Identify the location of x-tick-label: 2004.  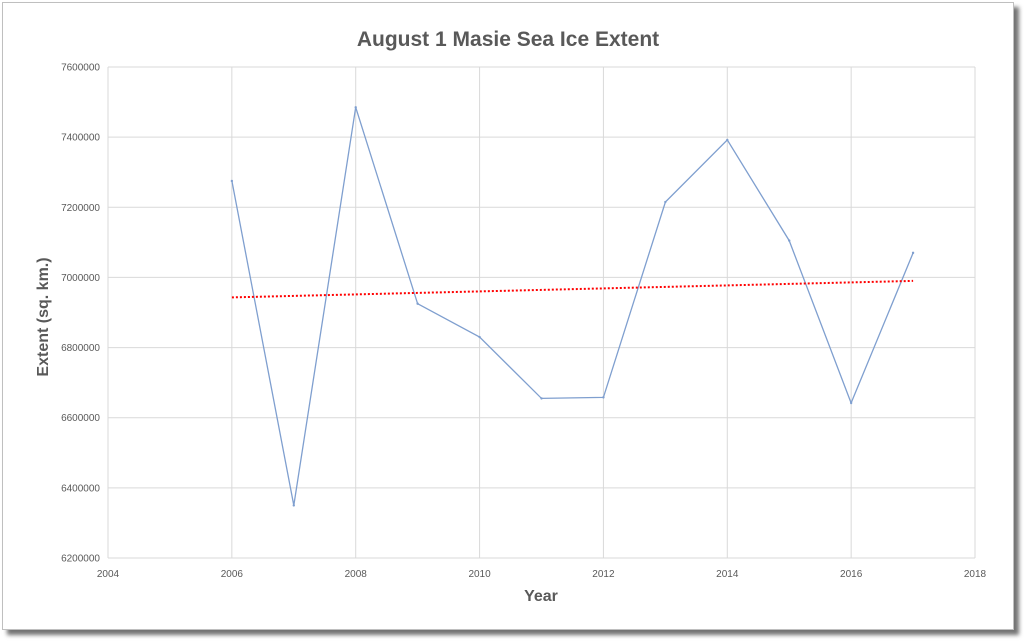
(108, 574).